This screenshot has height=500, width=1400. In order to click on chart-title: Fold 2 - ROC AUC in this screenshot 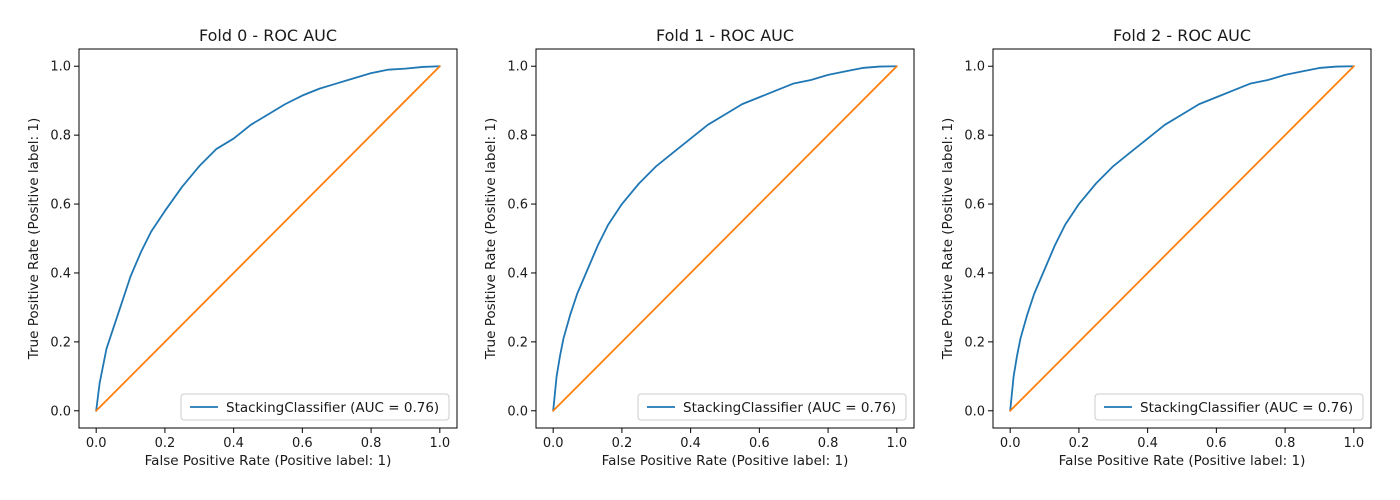, I will do `click(1182, 35)`.